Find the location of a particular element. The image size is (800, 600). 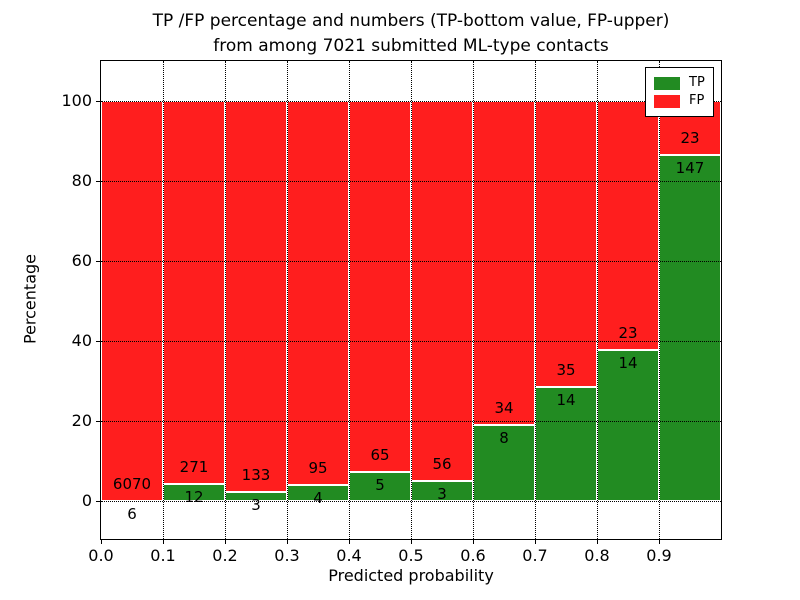

tp-count-label: 147 is located at coordinates (690, 168).